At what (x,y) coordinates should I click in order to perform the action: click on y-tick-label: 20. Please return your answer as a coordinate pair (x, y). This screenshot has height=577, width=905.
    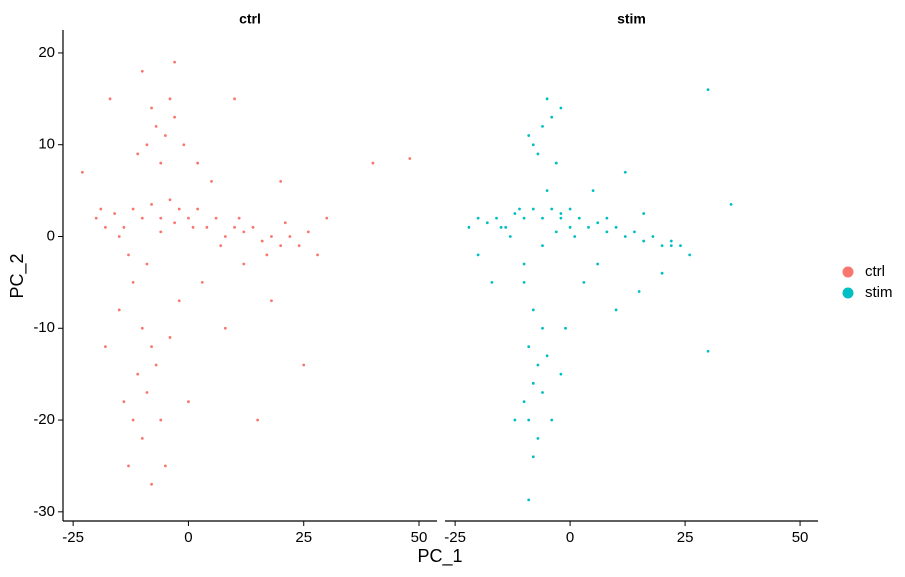
    Looking at the image, I should click on (46, 52).